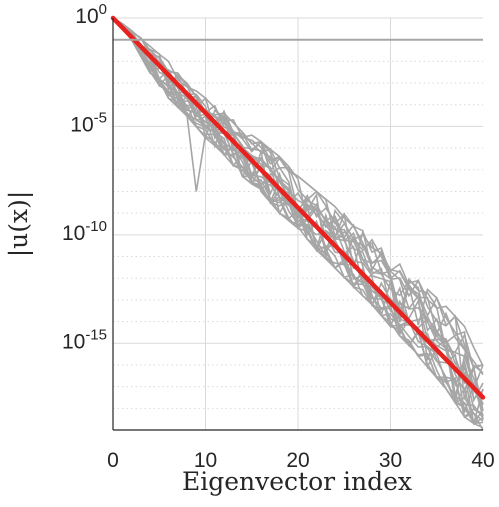  I want to click on x-tick-label: 10, so click(205, 460).